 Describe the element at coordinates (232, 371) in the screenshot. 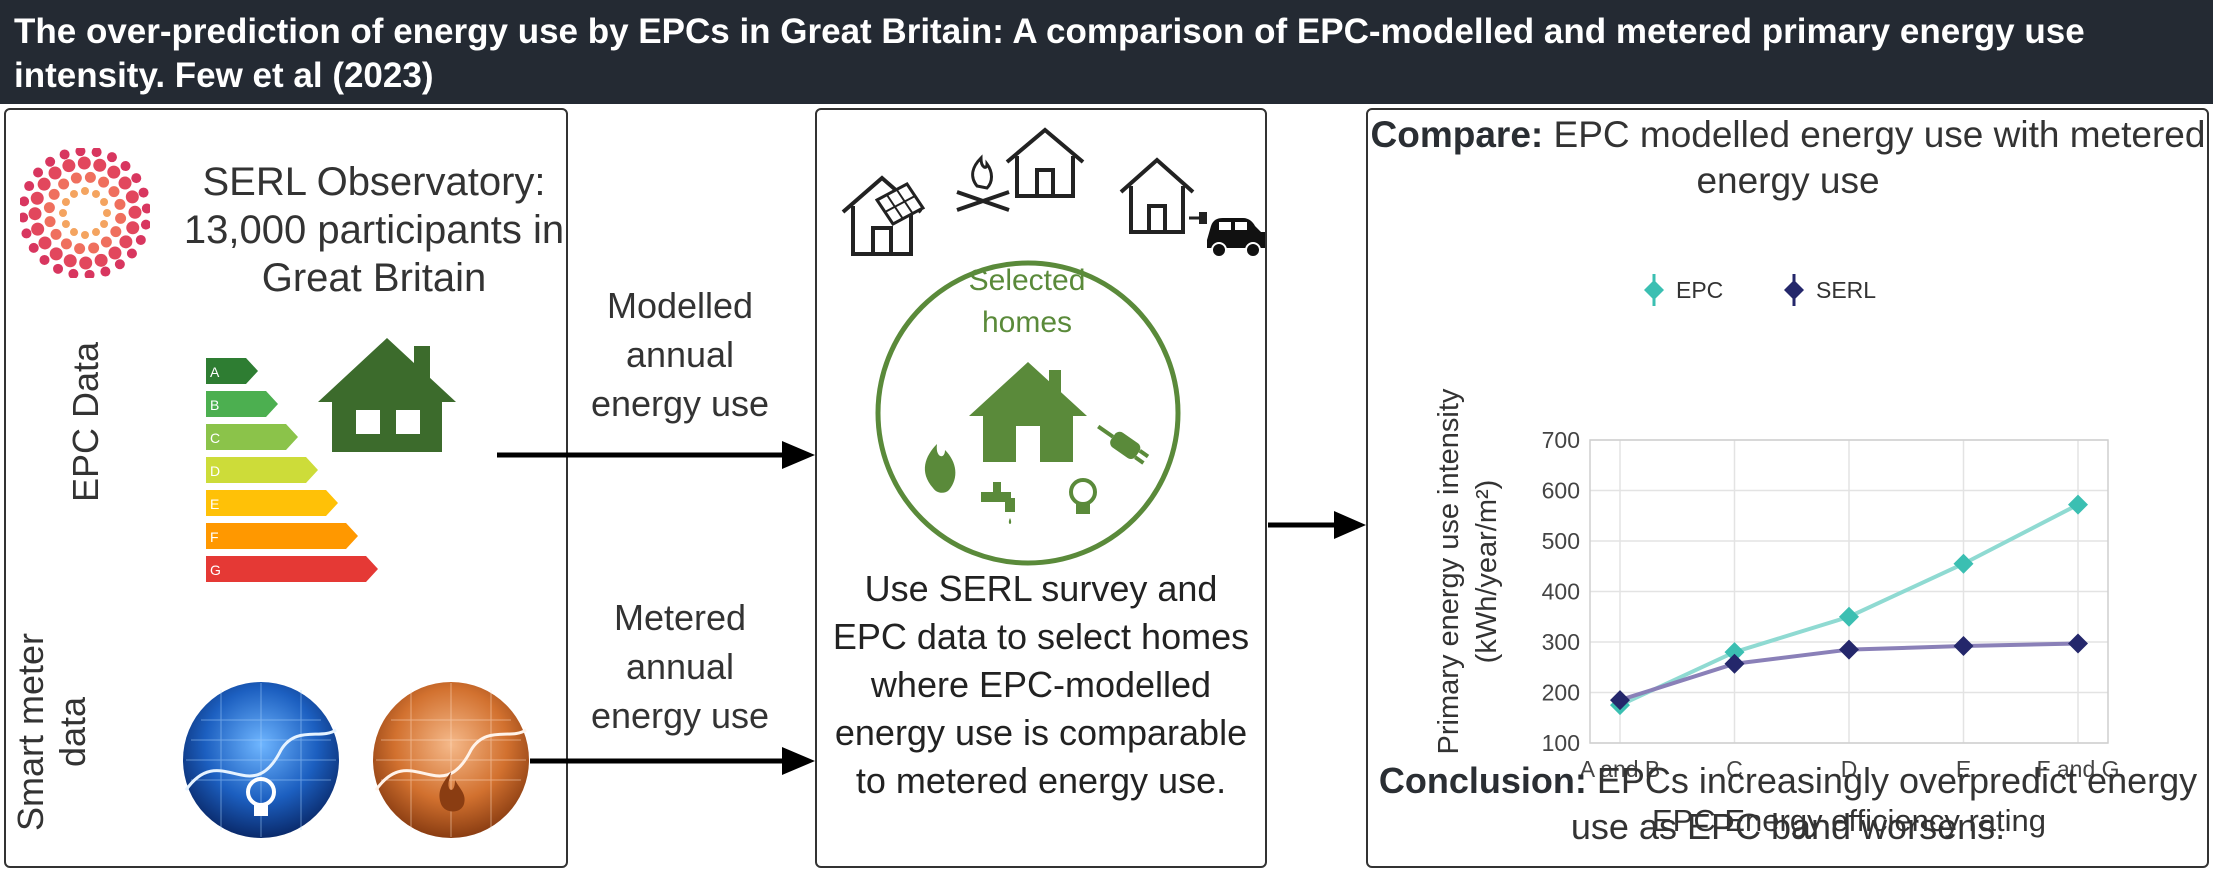

I see `epc-band-a: A` at that location.